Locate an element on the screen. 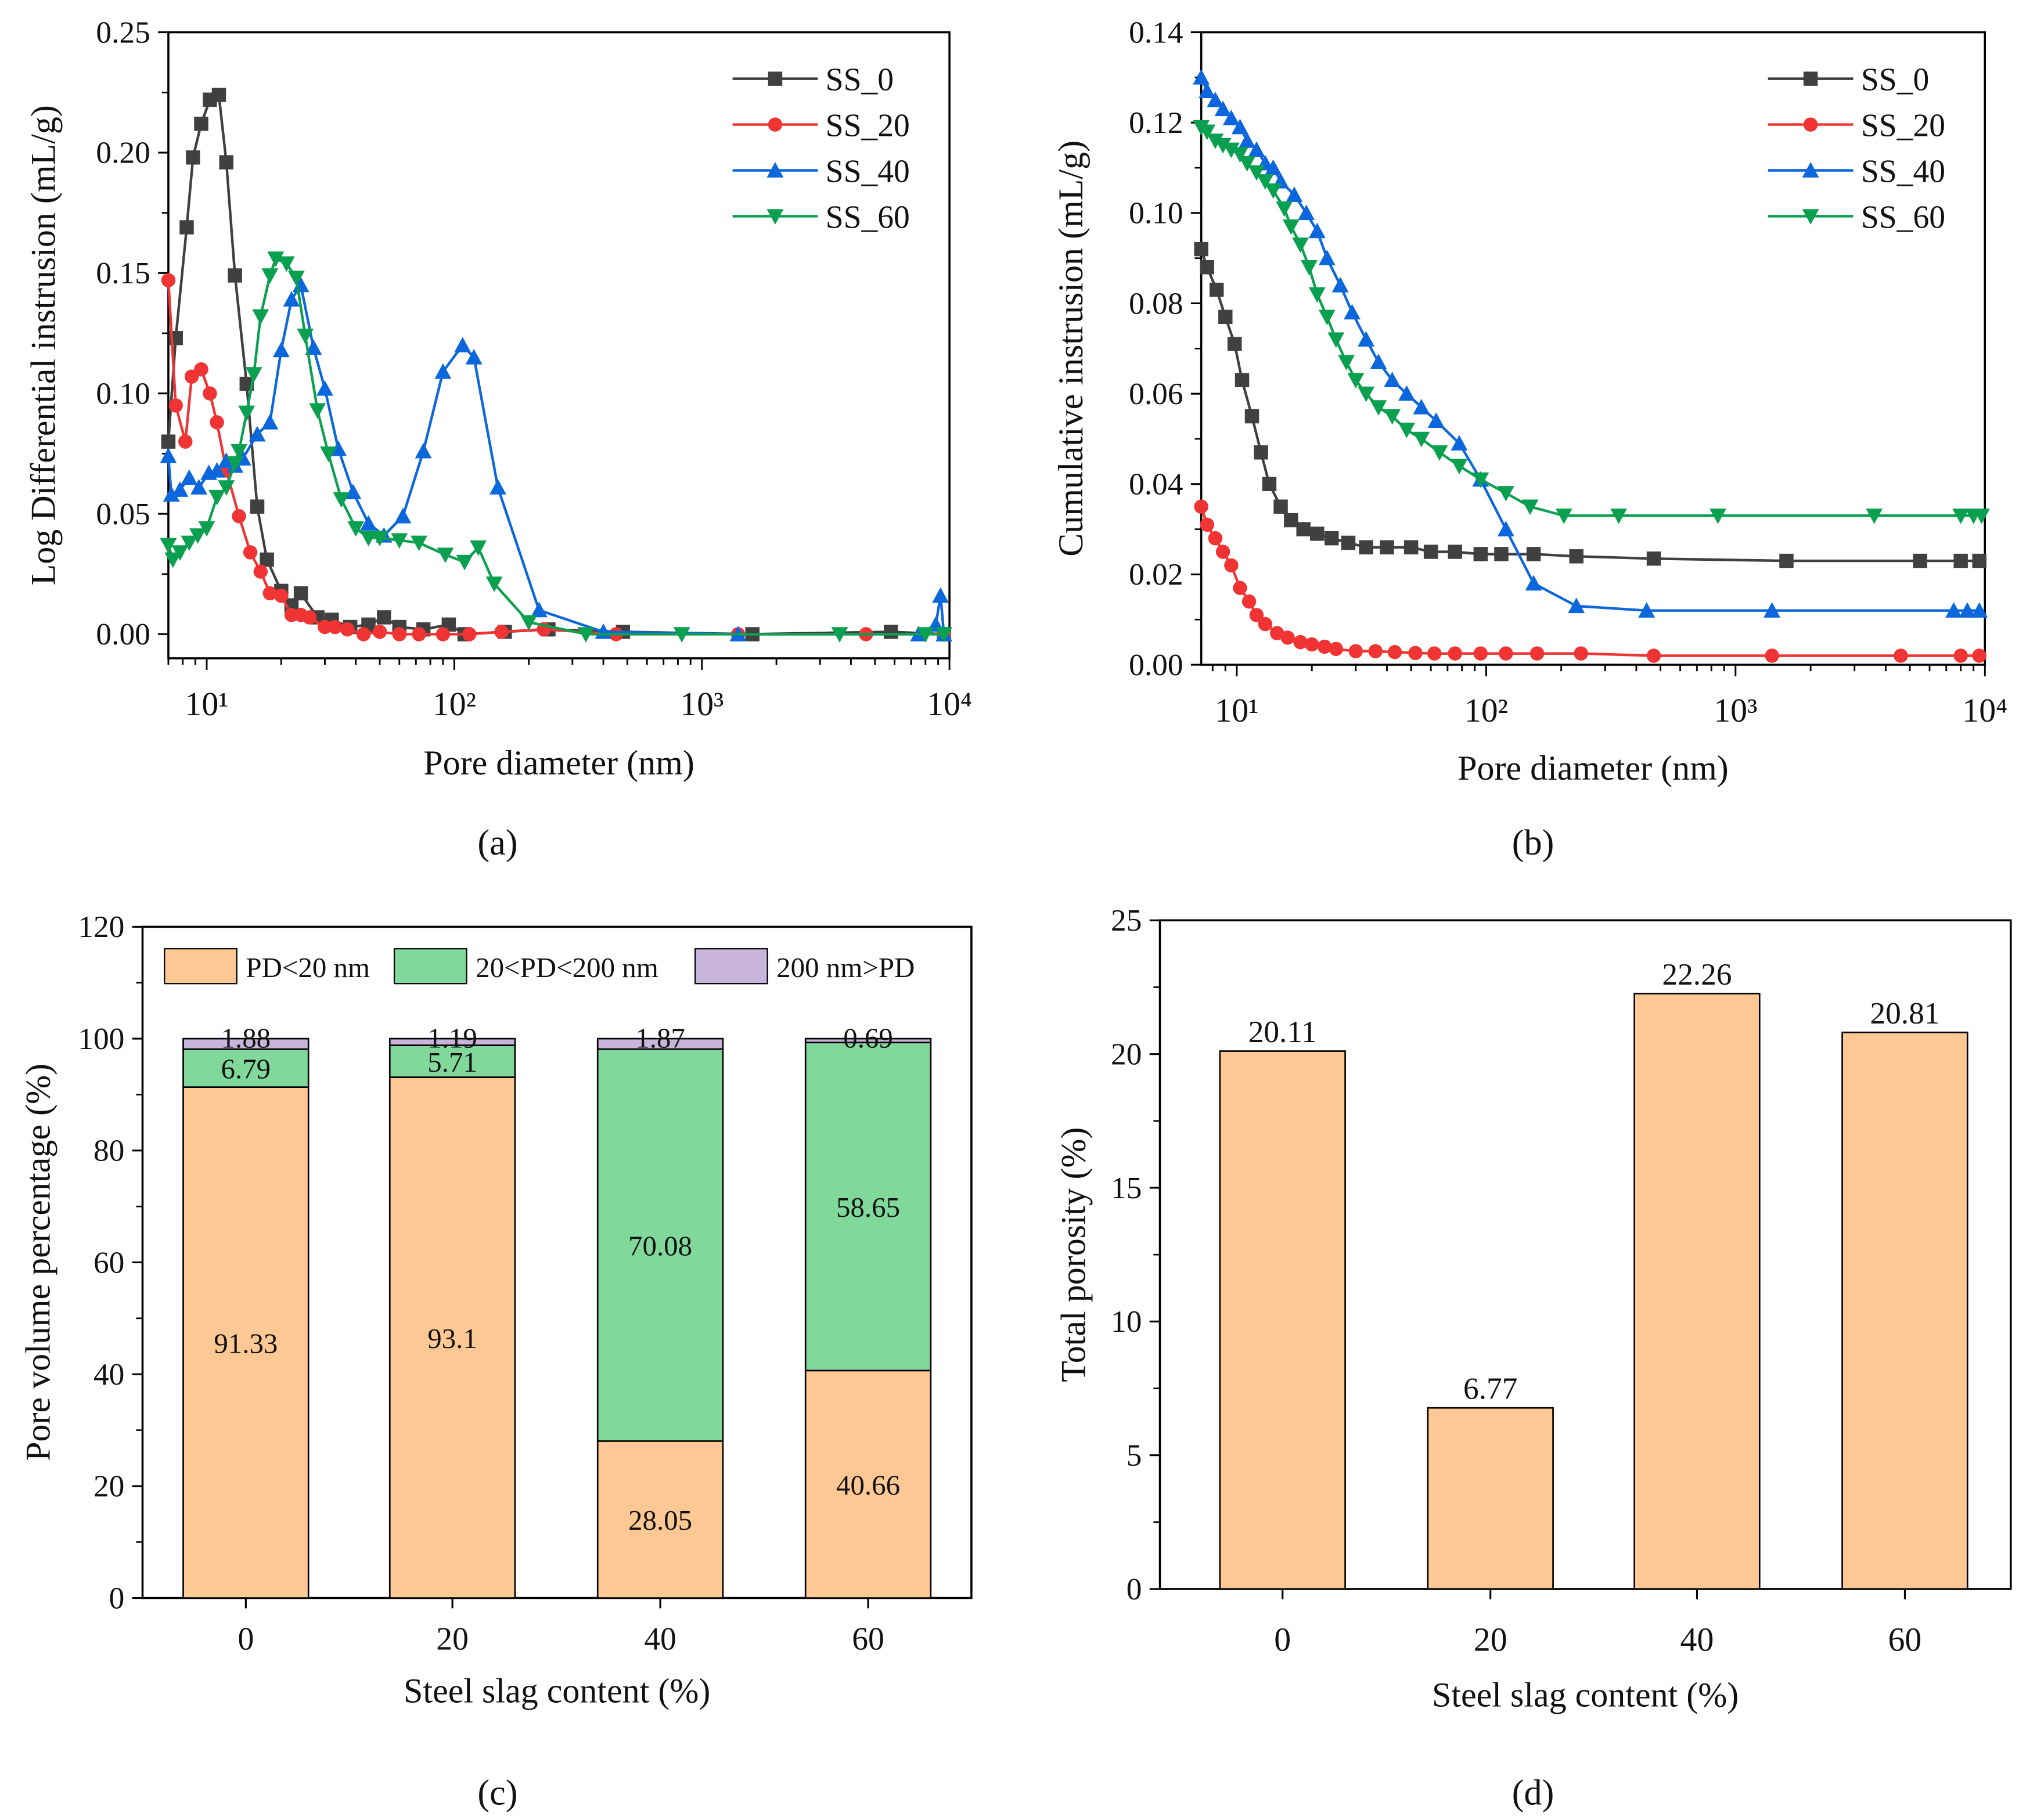 This screenshot has width=2019, height=1820. x-tick-label: 0 is located at coordinates (245, 1639).